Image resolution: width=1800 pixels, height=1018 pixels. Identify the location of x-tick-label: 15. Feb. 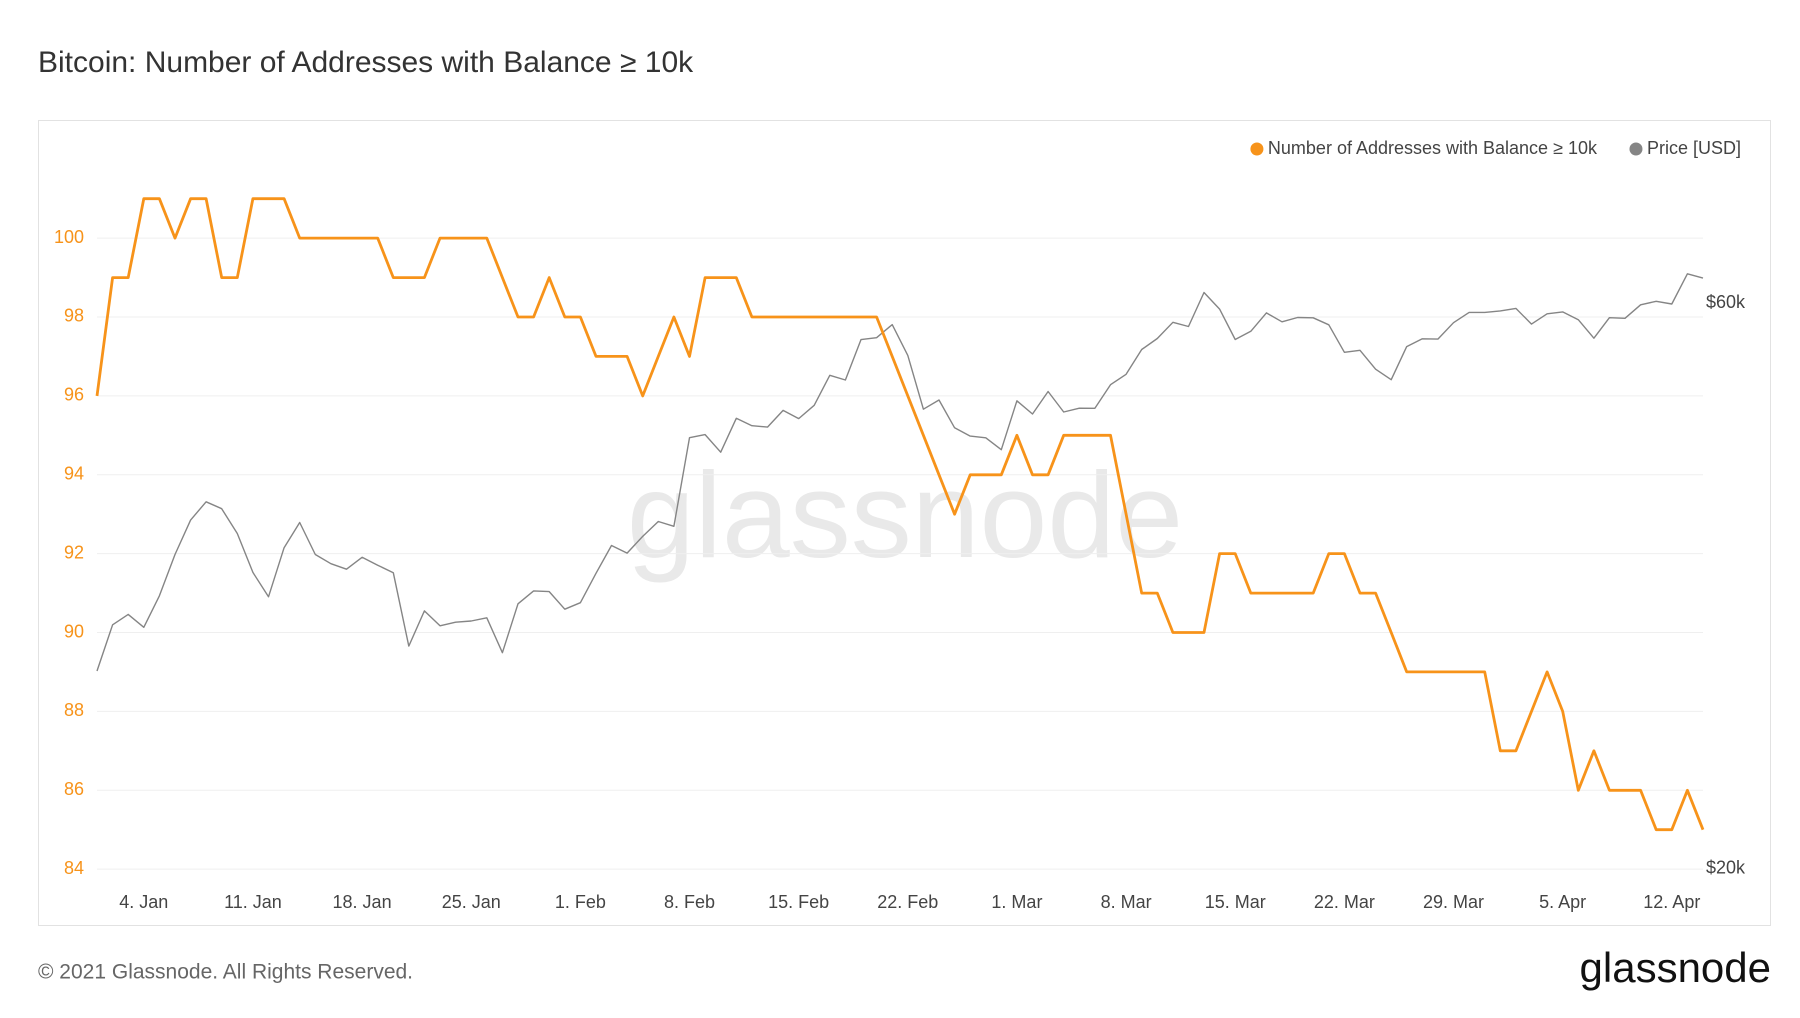
(798, 902).